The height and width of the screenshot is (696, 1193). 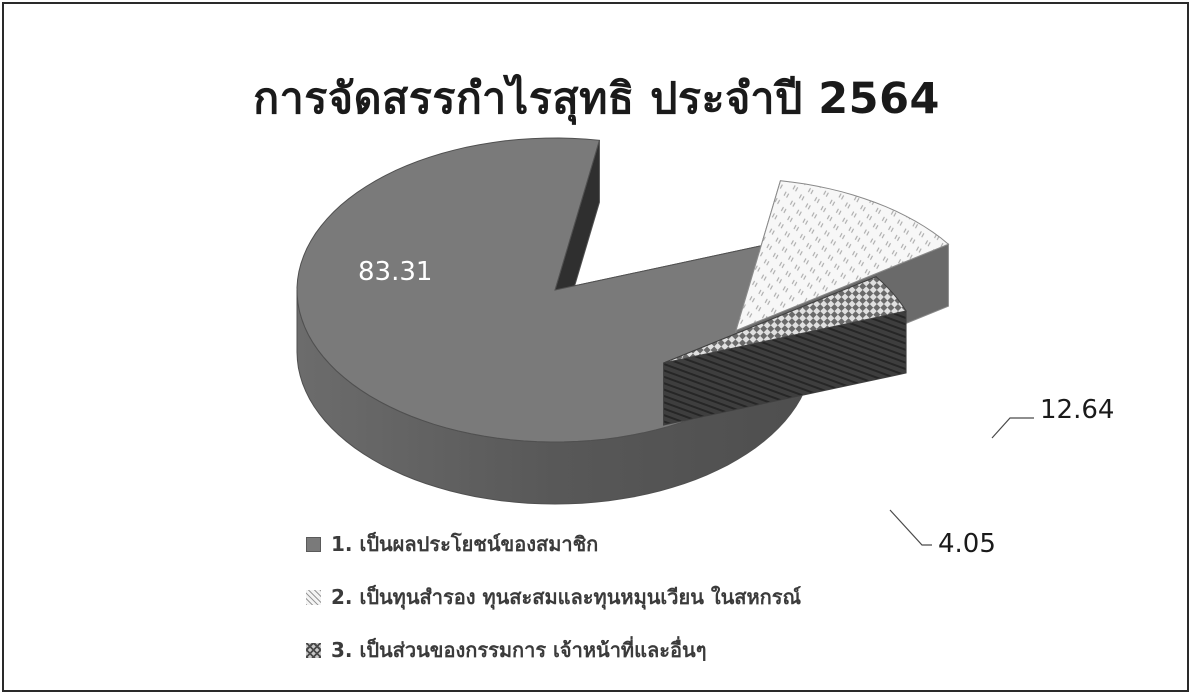 I want to click on data-label-3: 4.05, so click(x=967, y=544).